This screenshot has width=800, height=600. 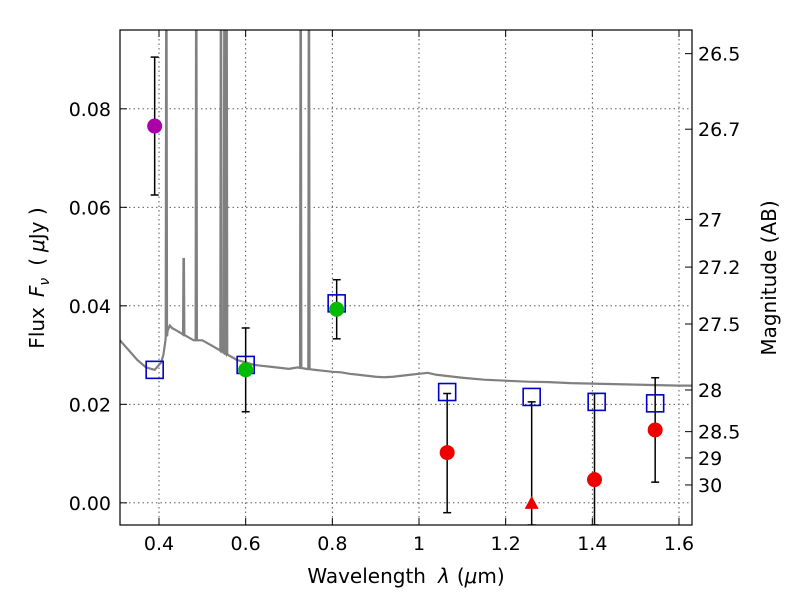 What do you see at coordinates (506, 544) in the screenshot?
I see `x-tick-label: 1.2` at bounding box center [506, 544].